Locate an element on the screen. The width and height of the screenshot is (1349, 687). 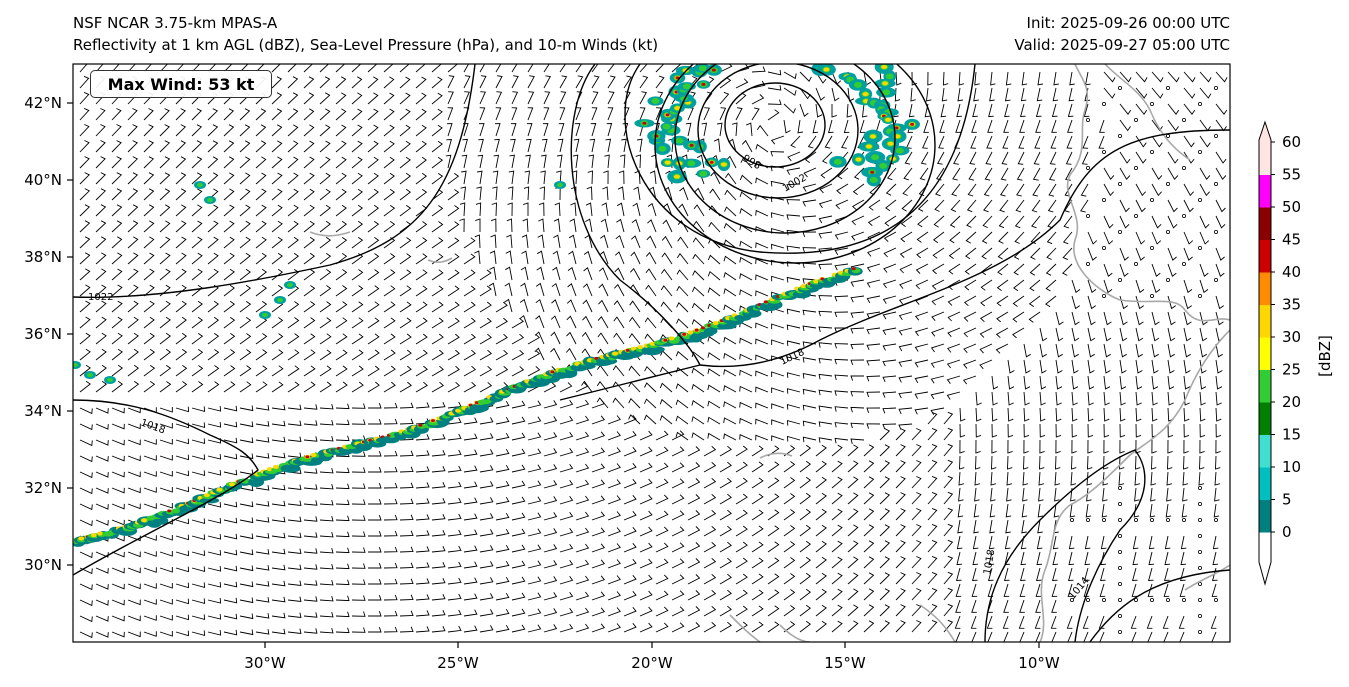
colorbar-segment is located at coordinates (1265, 223).